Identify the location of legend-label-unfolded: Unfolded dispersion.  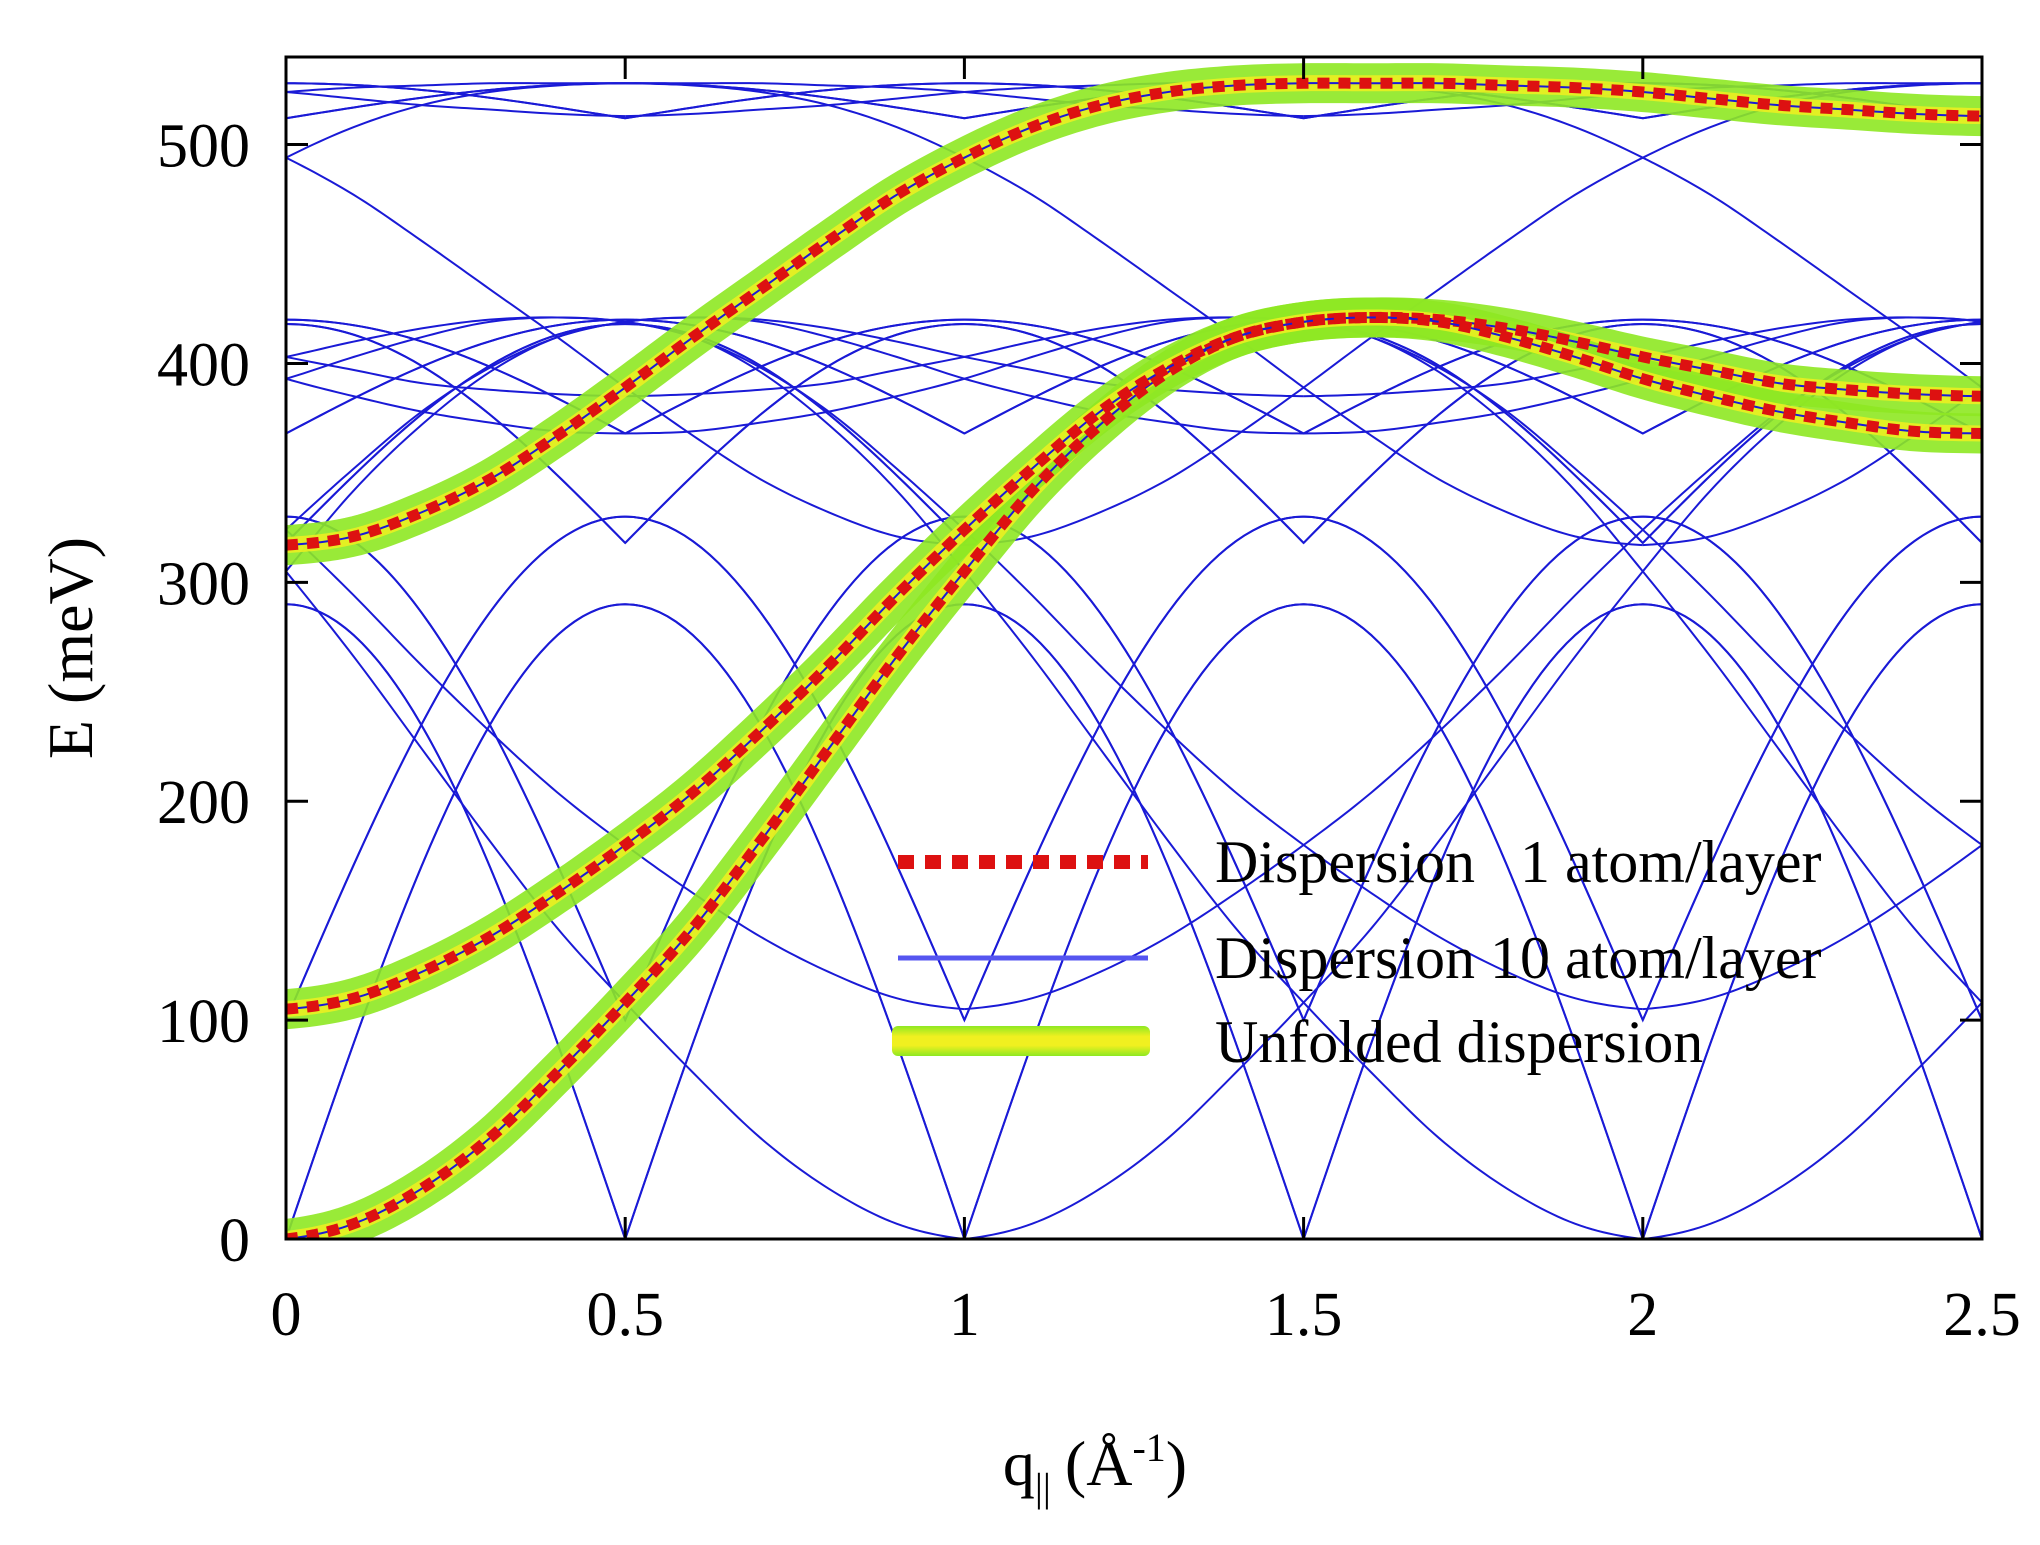
(1459, 1042).